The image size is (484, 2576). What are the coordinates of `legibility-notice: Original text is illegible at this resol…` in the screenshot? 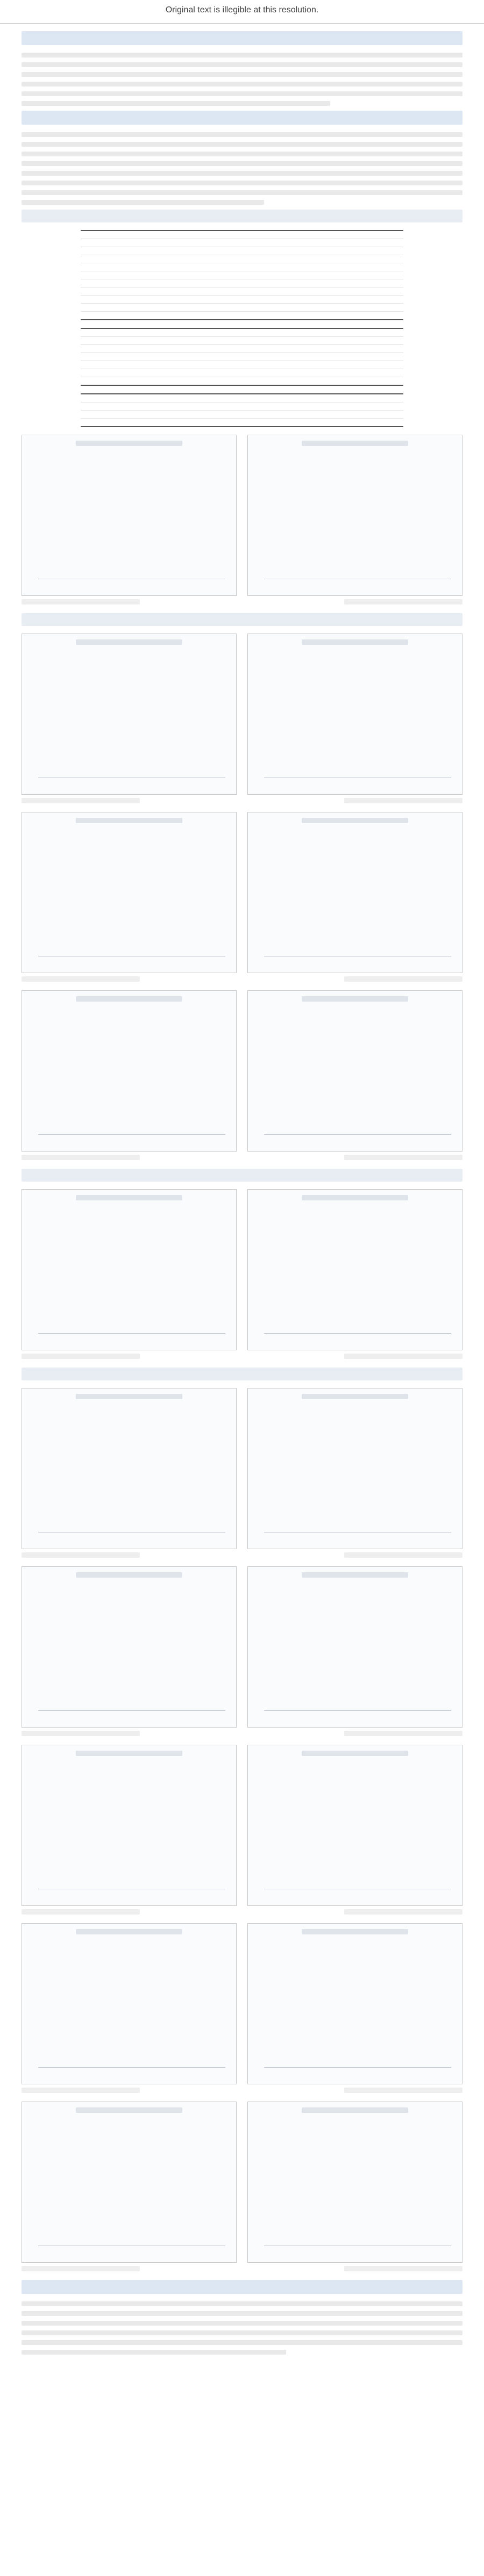 It's located at (242, 10).